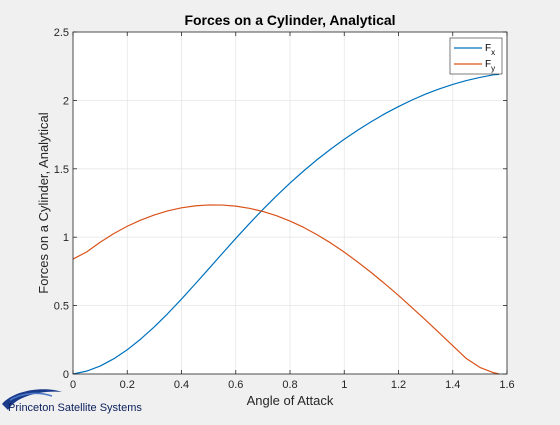 The image size is (560, 425). What do you see at coordinates (66, 375) in the screenshot?
I see `y-tick-label: 0` at bounding box center [66, 375].